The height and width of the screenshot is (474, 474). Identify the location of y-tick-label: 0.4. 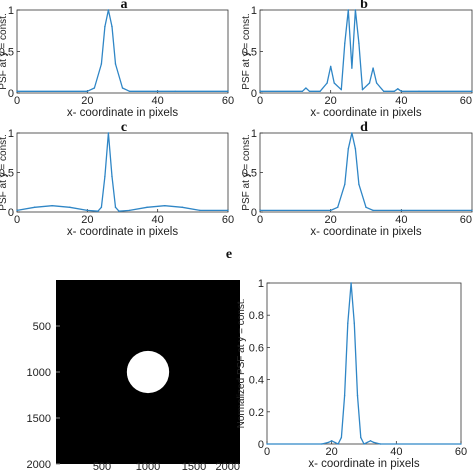
(256, 381).